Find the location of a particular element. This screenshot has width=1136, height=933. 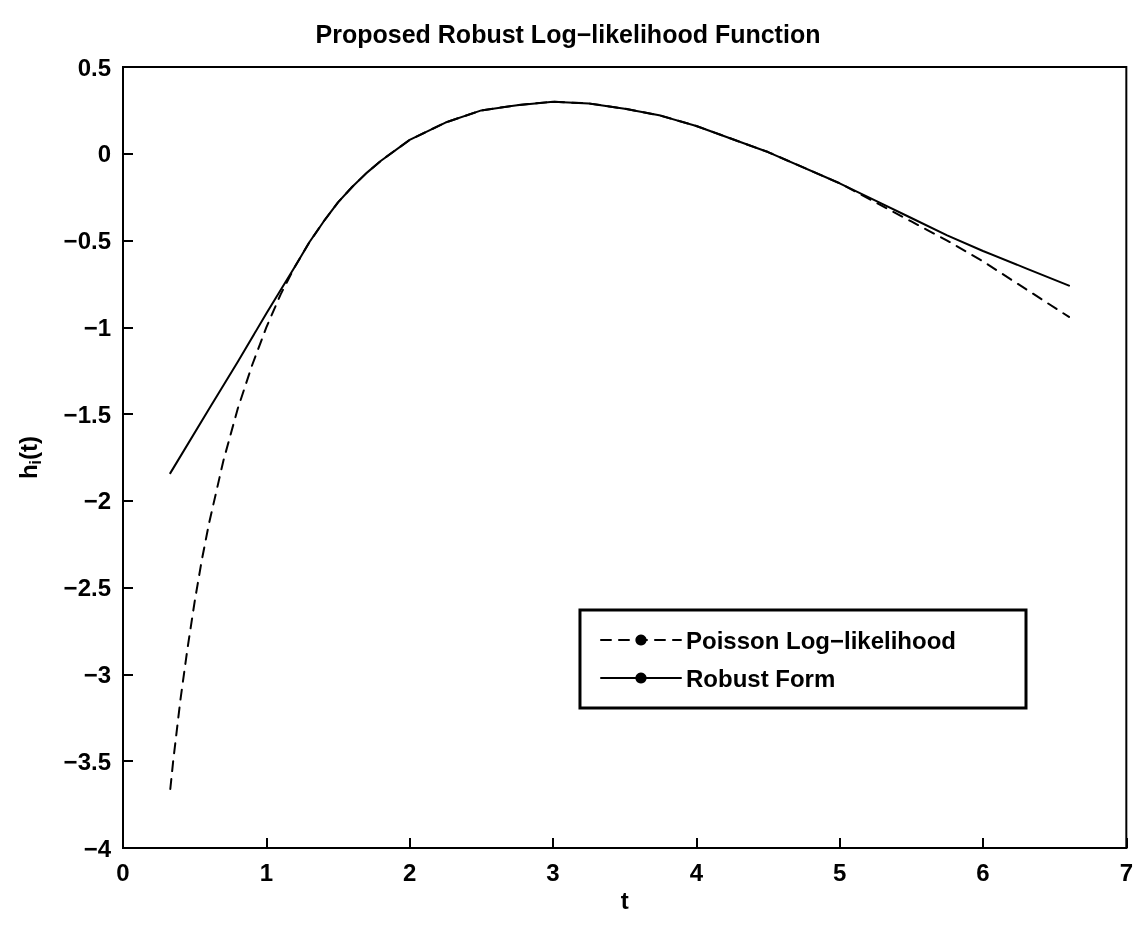

x-tick-label: 5 is located at coordinates (839, 872).